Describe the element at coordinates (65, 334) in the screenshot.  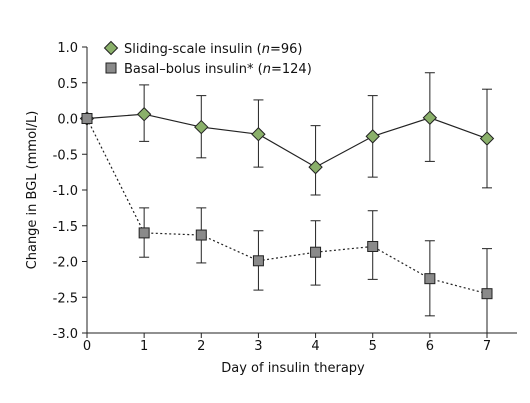
I see `y-tick-label: -3.0` at that location.